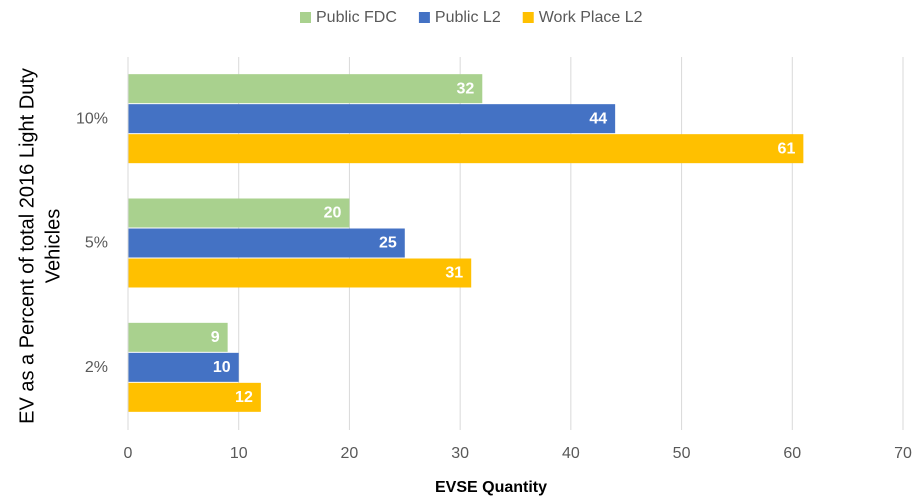  Describe the element at coordinates (96, 243) in the screenshot. I see `y-tick-label: 5%` at that location.